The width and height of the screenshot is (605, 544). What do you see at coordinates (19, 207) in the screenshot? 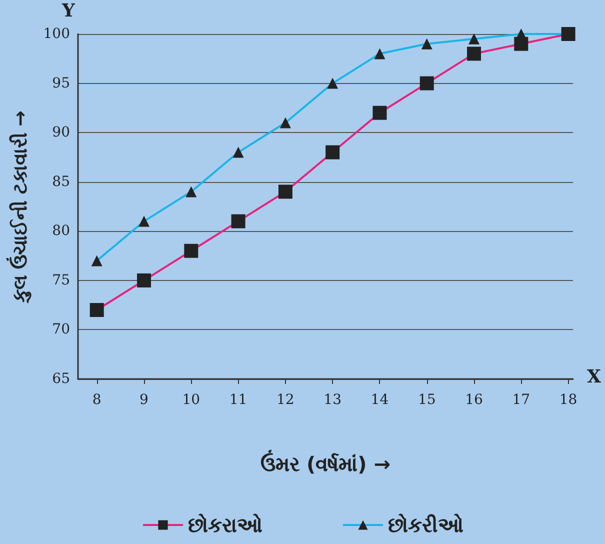
I see `y-axis-title: કુલ ઉંચાઈની ટકાવારી →` at bounding box center [19, 207].